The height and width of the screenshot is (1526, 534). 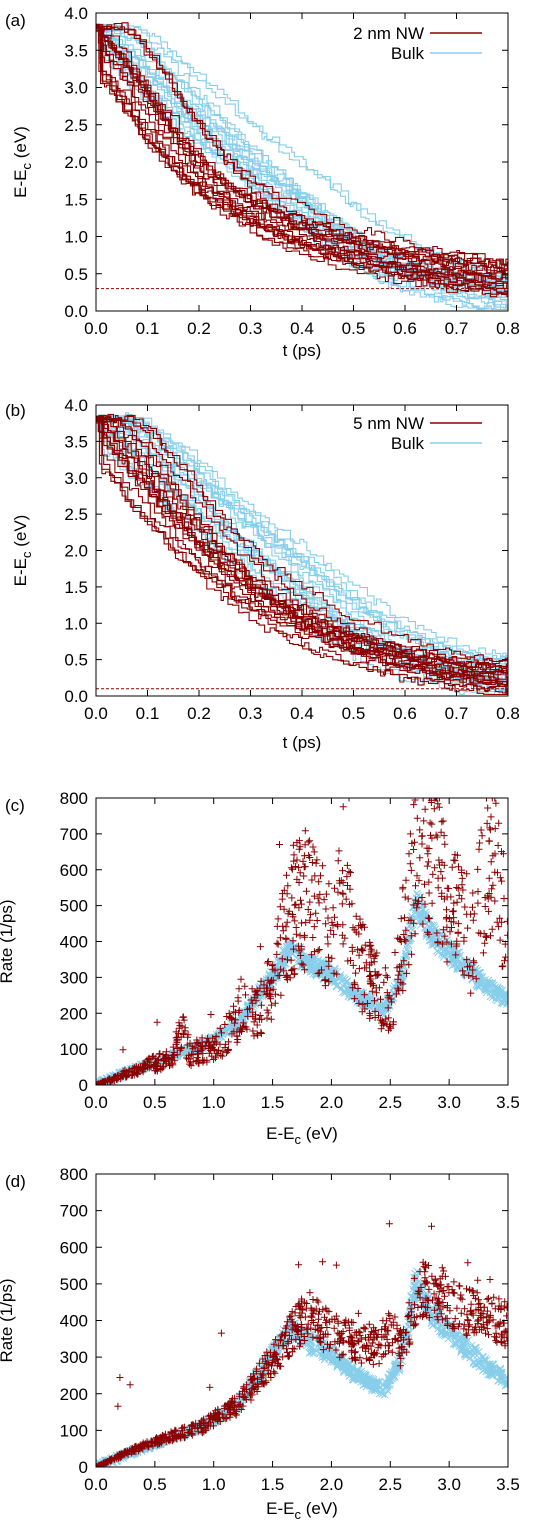 I want to click on y-tick-label: 200, so click(x=74, y=1394).